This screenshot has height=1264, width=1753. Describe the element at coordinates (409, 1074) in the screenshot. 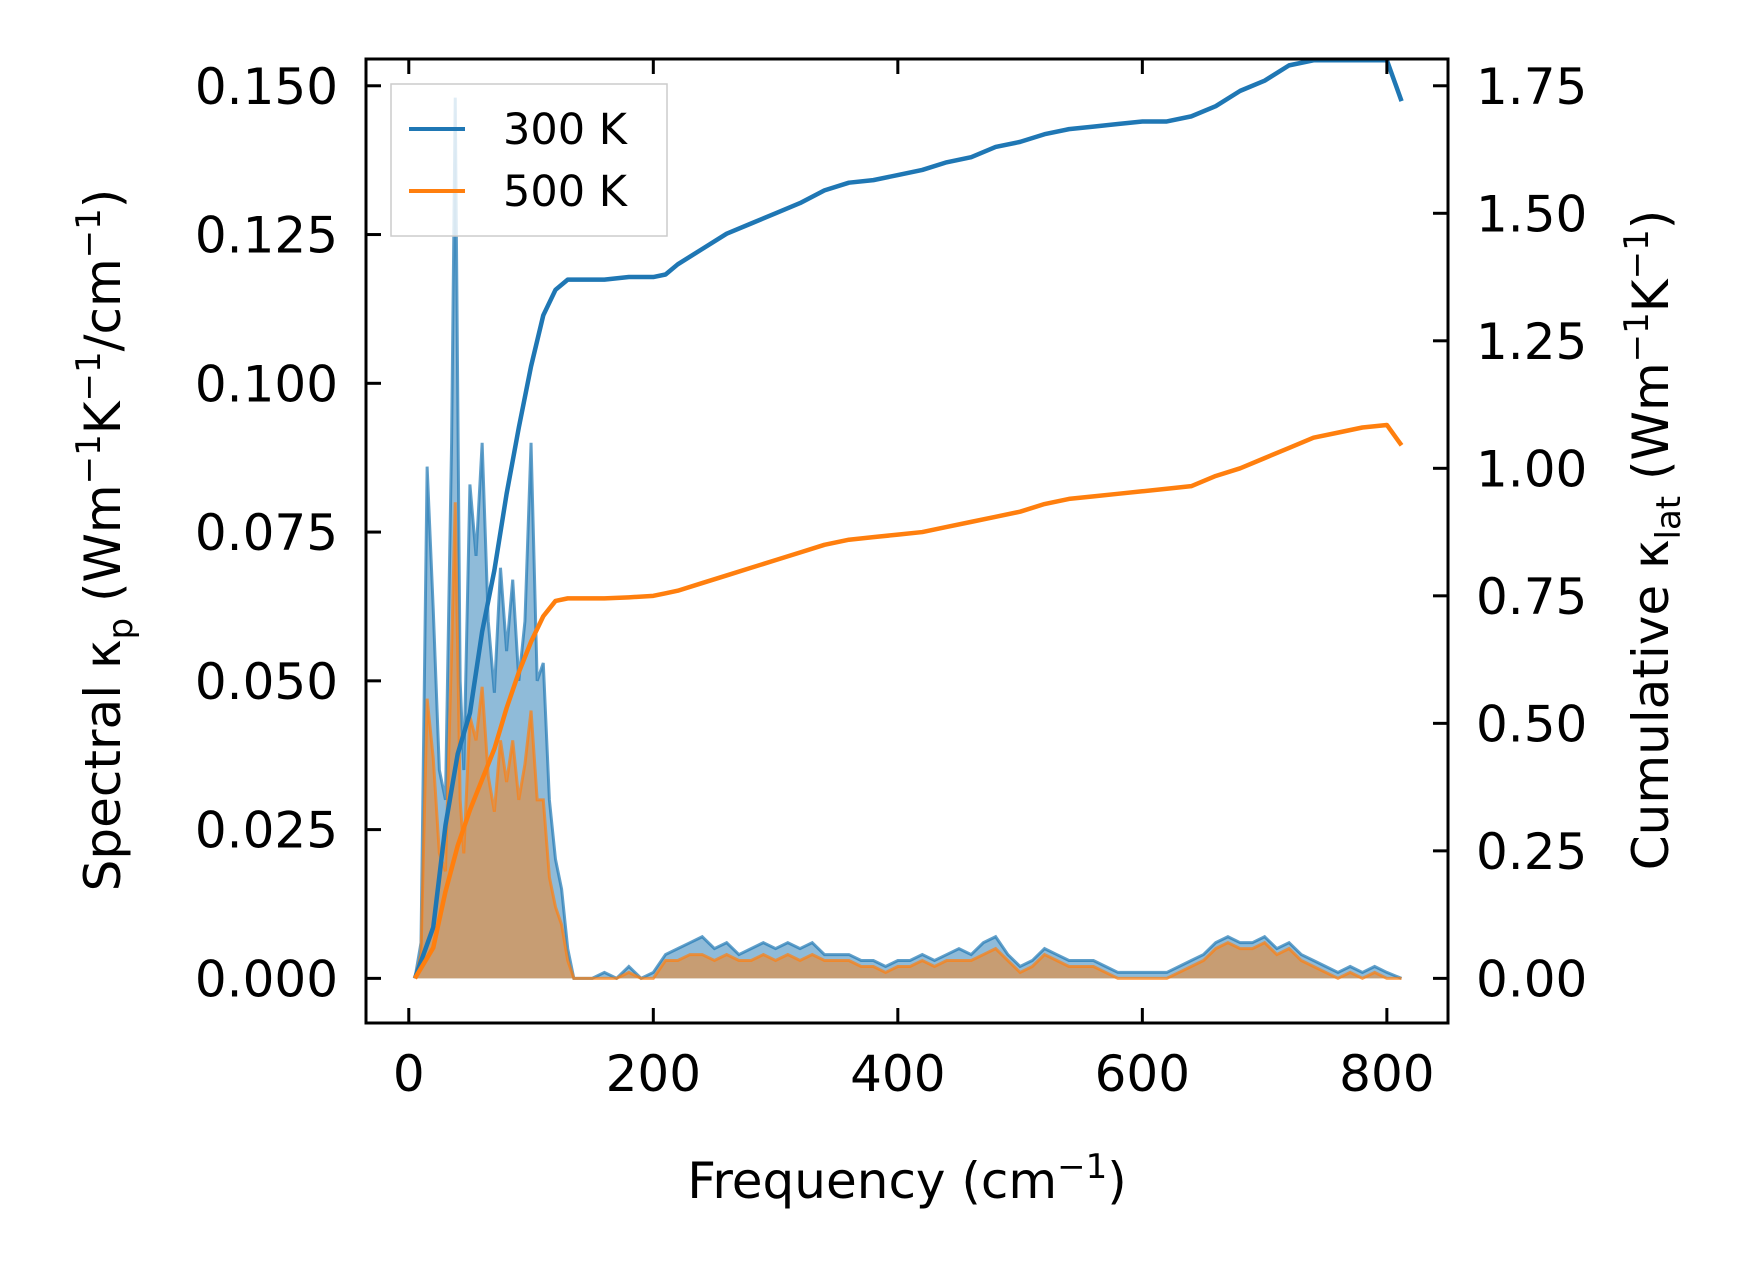

I see `x-tick-label: 0` at that location.